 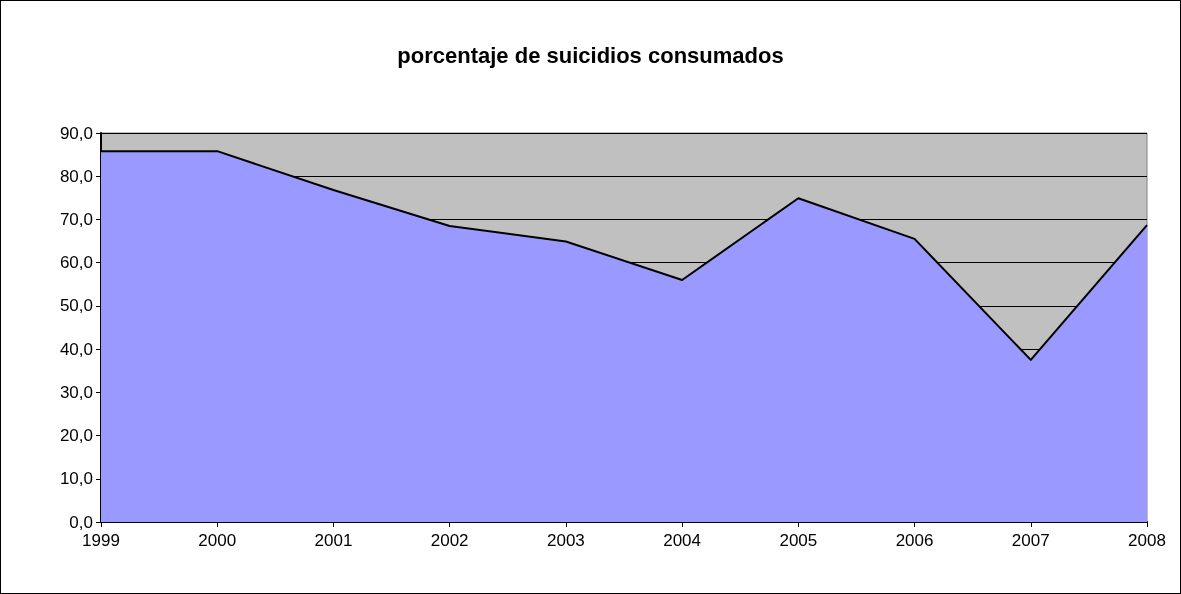 I want to click on x-tick-label: 1999, so click(x=101, y=540).